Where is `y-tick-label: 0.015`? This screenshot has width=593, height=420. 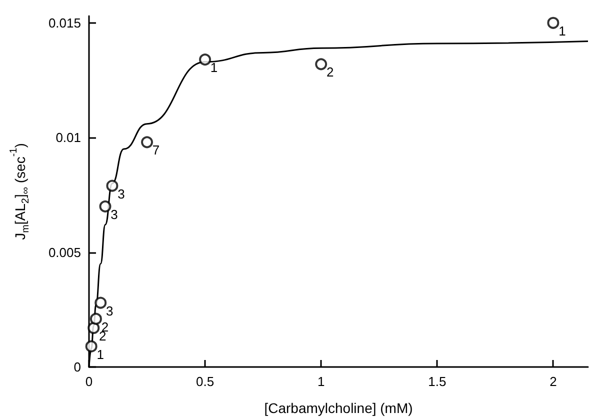 y-tick-label: 0.015 is located at coordinates (64, 22).